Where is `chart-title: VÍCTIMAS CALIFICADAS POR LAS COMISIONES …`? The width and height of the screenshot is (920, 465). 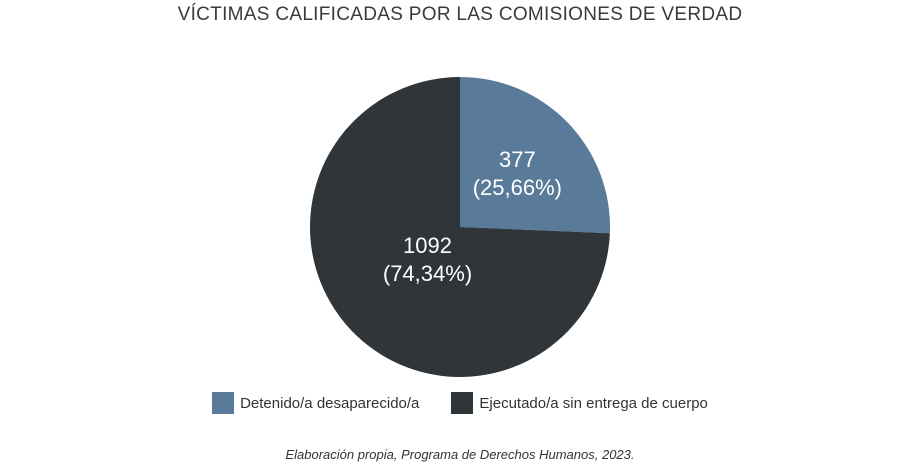 chart-title: VÍCTIMAS CALIFICADAS POR LAS COMISIONES … is located at coordinates (460, 14).